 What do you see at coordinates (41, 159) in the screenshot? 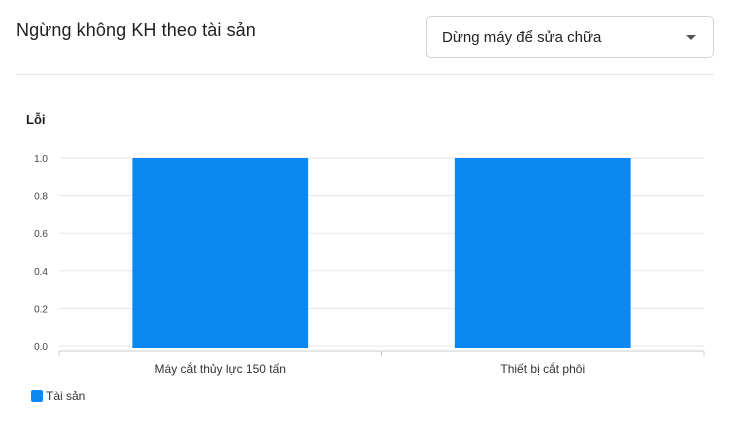
I see `y-tick-label: 1.0` at bounding box center [41, 159].